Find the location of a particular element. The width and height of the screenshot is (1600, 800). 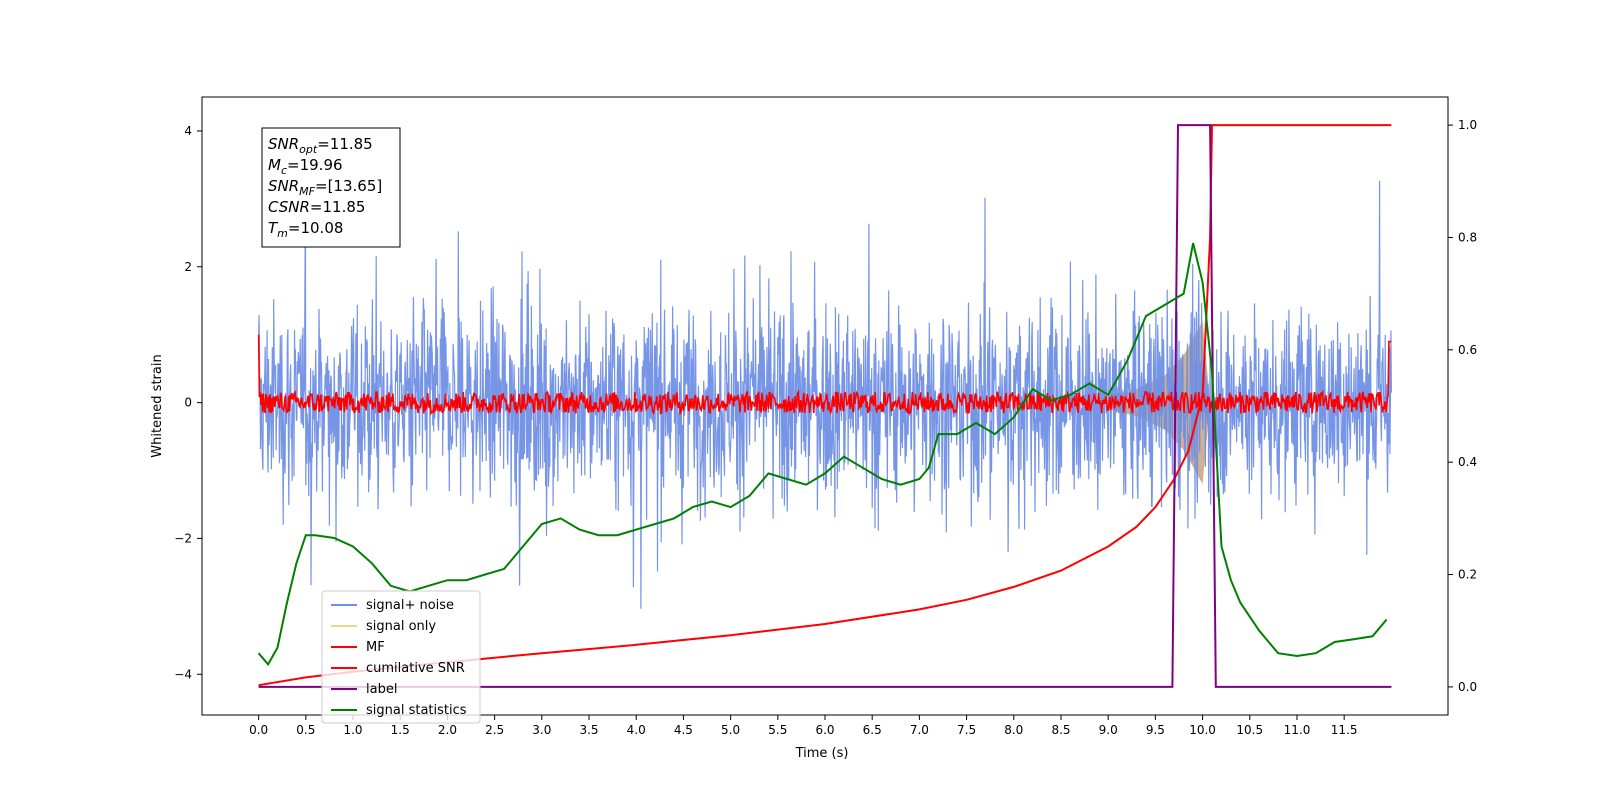

legend-label: MF is located at coordinates (375, 647).